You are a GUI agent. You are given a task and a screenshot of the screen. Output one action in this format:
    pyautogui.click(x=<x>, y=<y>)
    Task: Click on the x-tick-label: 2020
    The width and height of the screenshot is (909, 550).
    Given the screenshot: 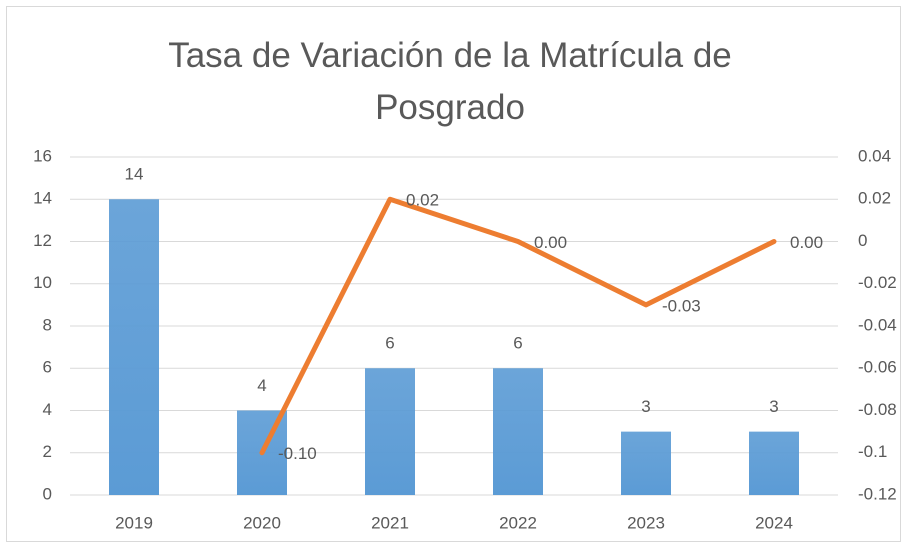 What is the action you would take?
    pyautogui.click(x=262, y=522)
    